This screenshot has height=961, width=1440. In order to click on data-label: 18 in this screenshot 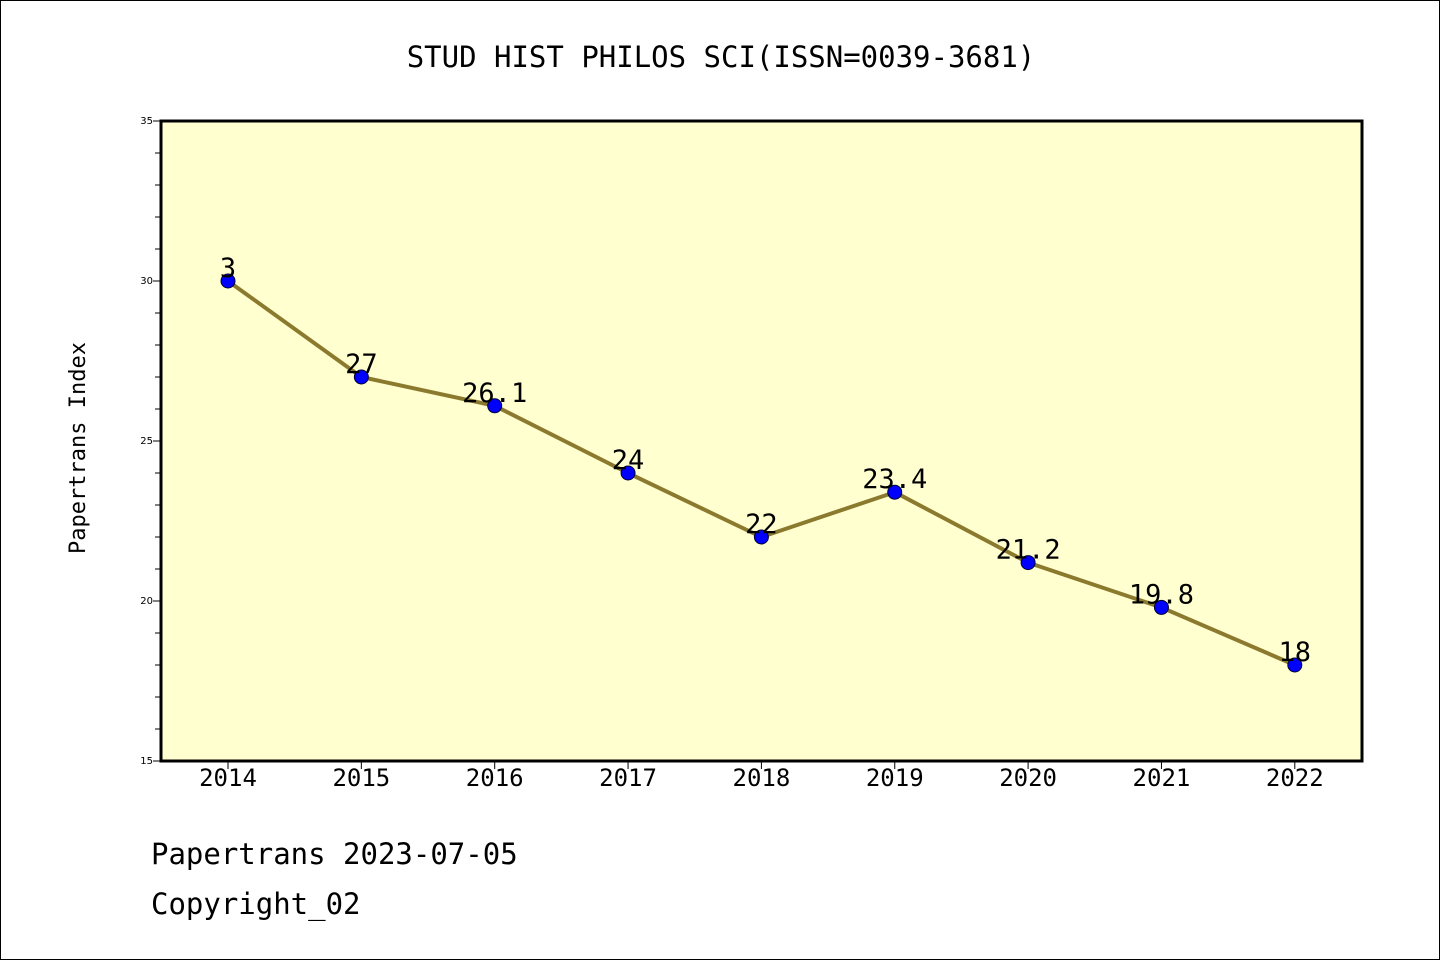, I will do `click(1295, 652)`.